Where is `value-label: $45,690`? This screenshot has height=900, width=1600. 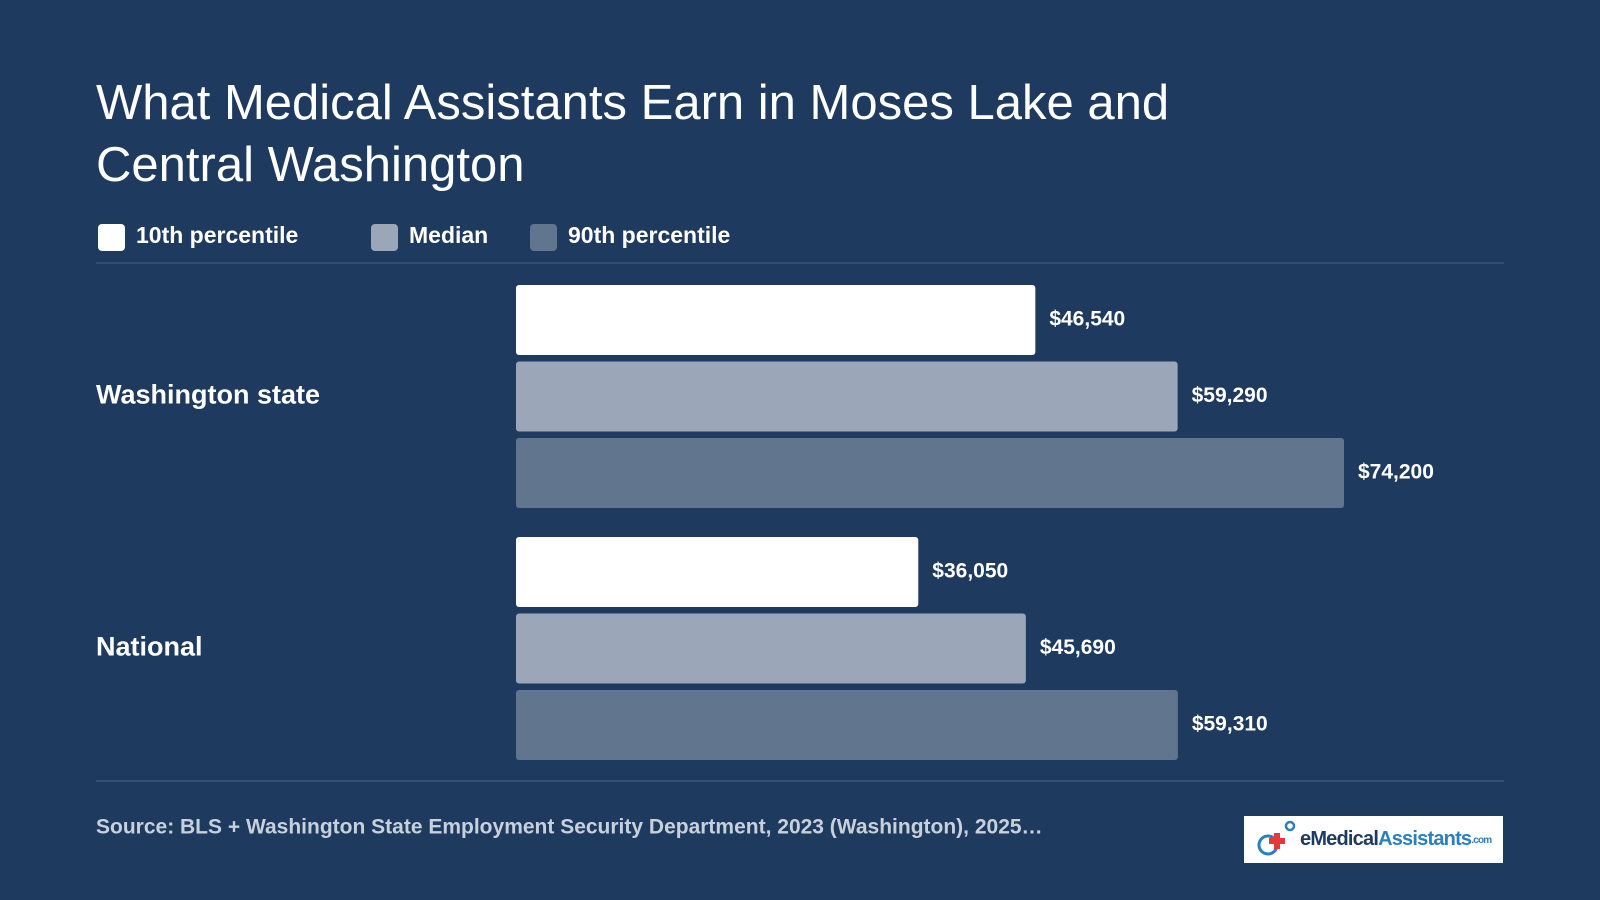 value-label: $45,690 is located at coordinates (1078, 647).